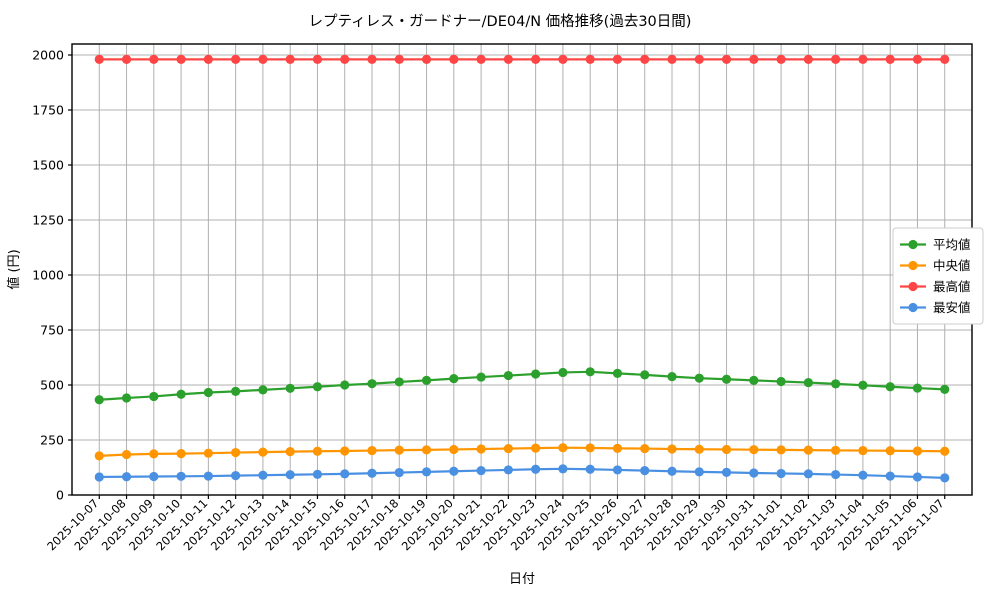 The width and height of the screenshot is (1000, 600). I want to click on legend-marker-最高値, so click(913, 286).